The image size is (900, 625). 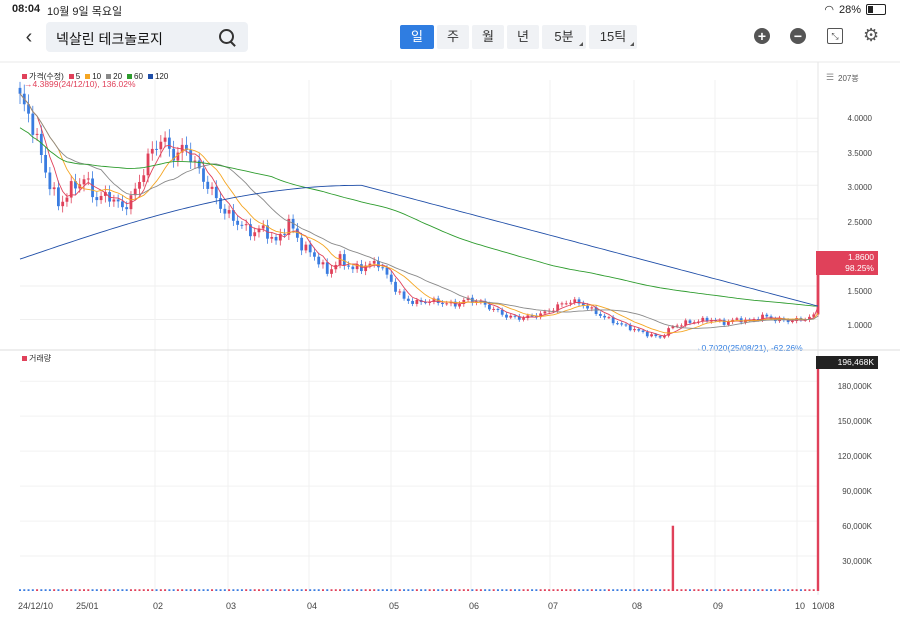 What do you see at coordinates (488, 37) in the screenshot?
I see `period-tab: 월` at bounding box center [488, 37].